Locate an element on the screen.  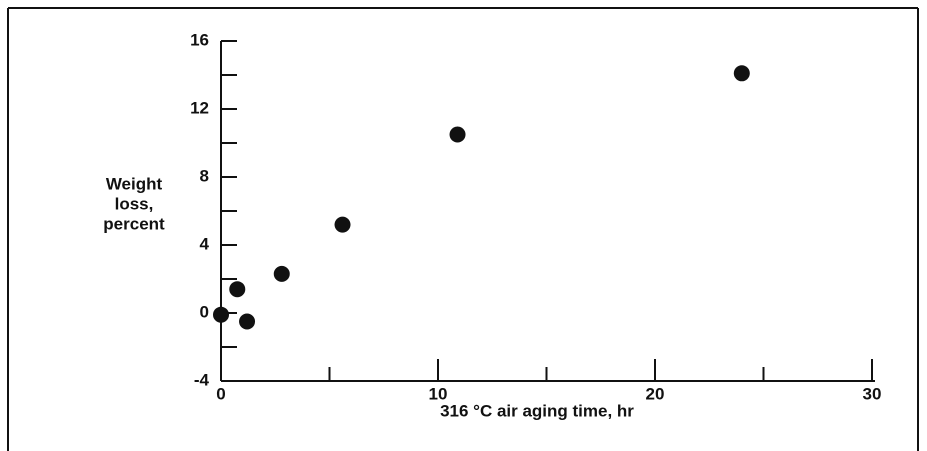
y-tick-label: -4 is located at coordinates (202, 379).